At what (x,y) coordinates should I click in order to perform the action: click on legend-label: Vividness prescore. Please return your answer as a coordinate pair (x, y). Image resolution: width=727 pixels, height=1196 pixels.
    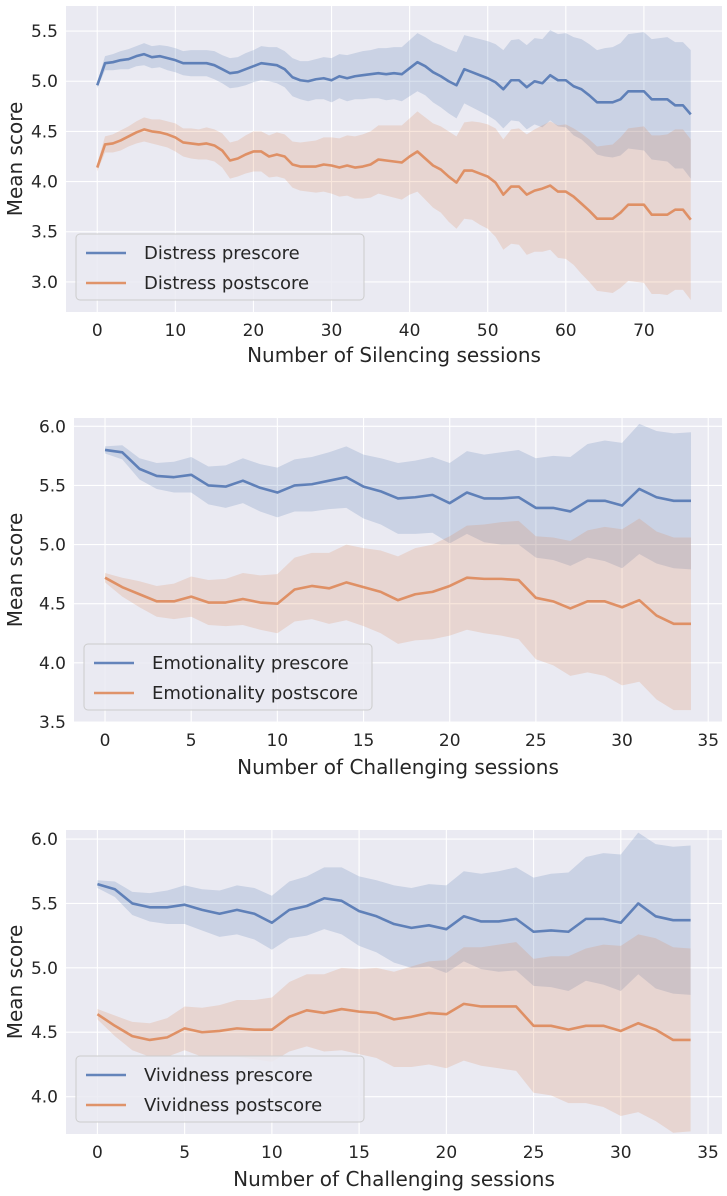
    Looking at the image, I should click on (228, 1075).